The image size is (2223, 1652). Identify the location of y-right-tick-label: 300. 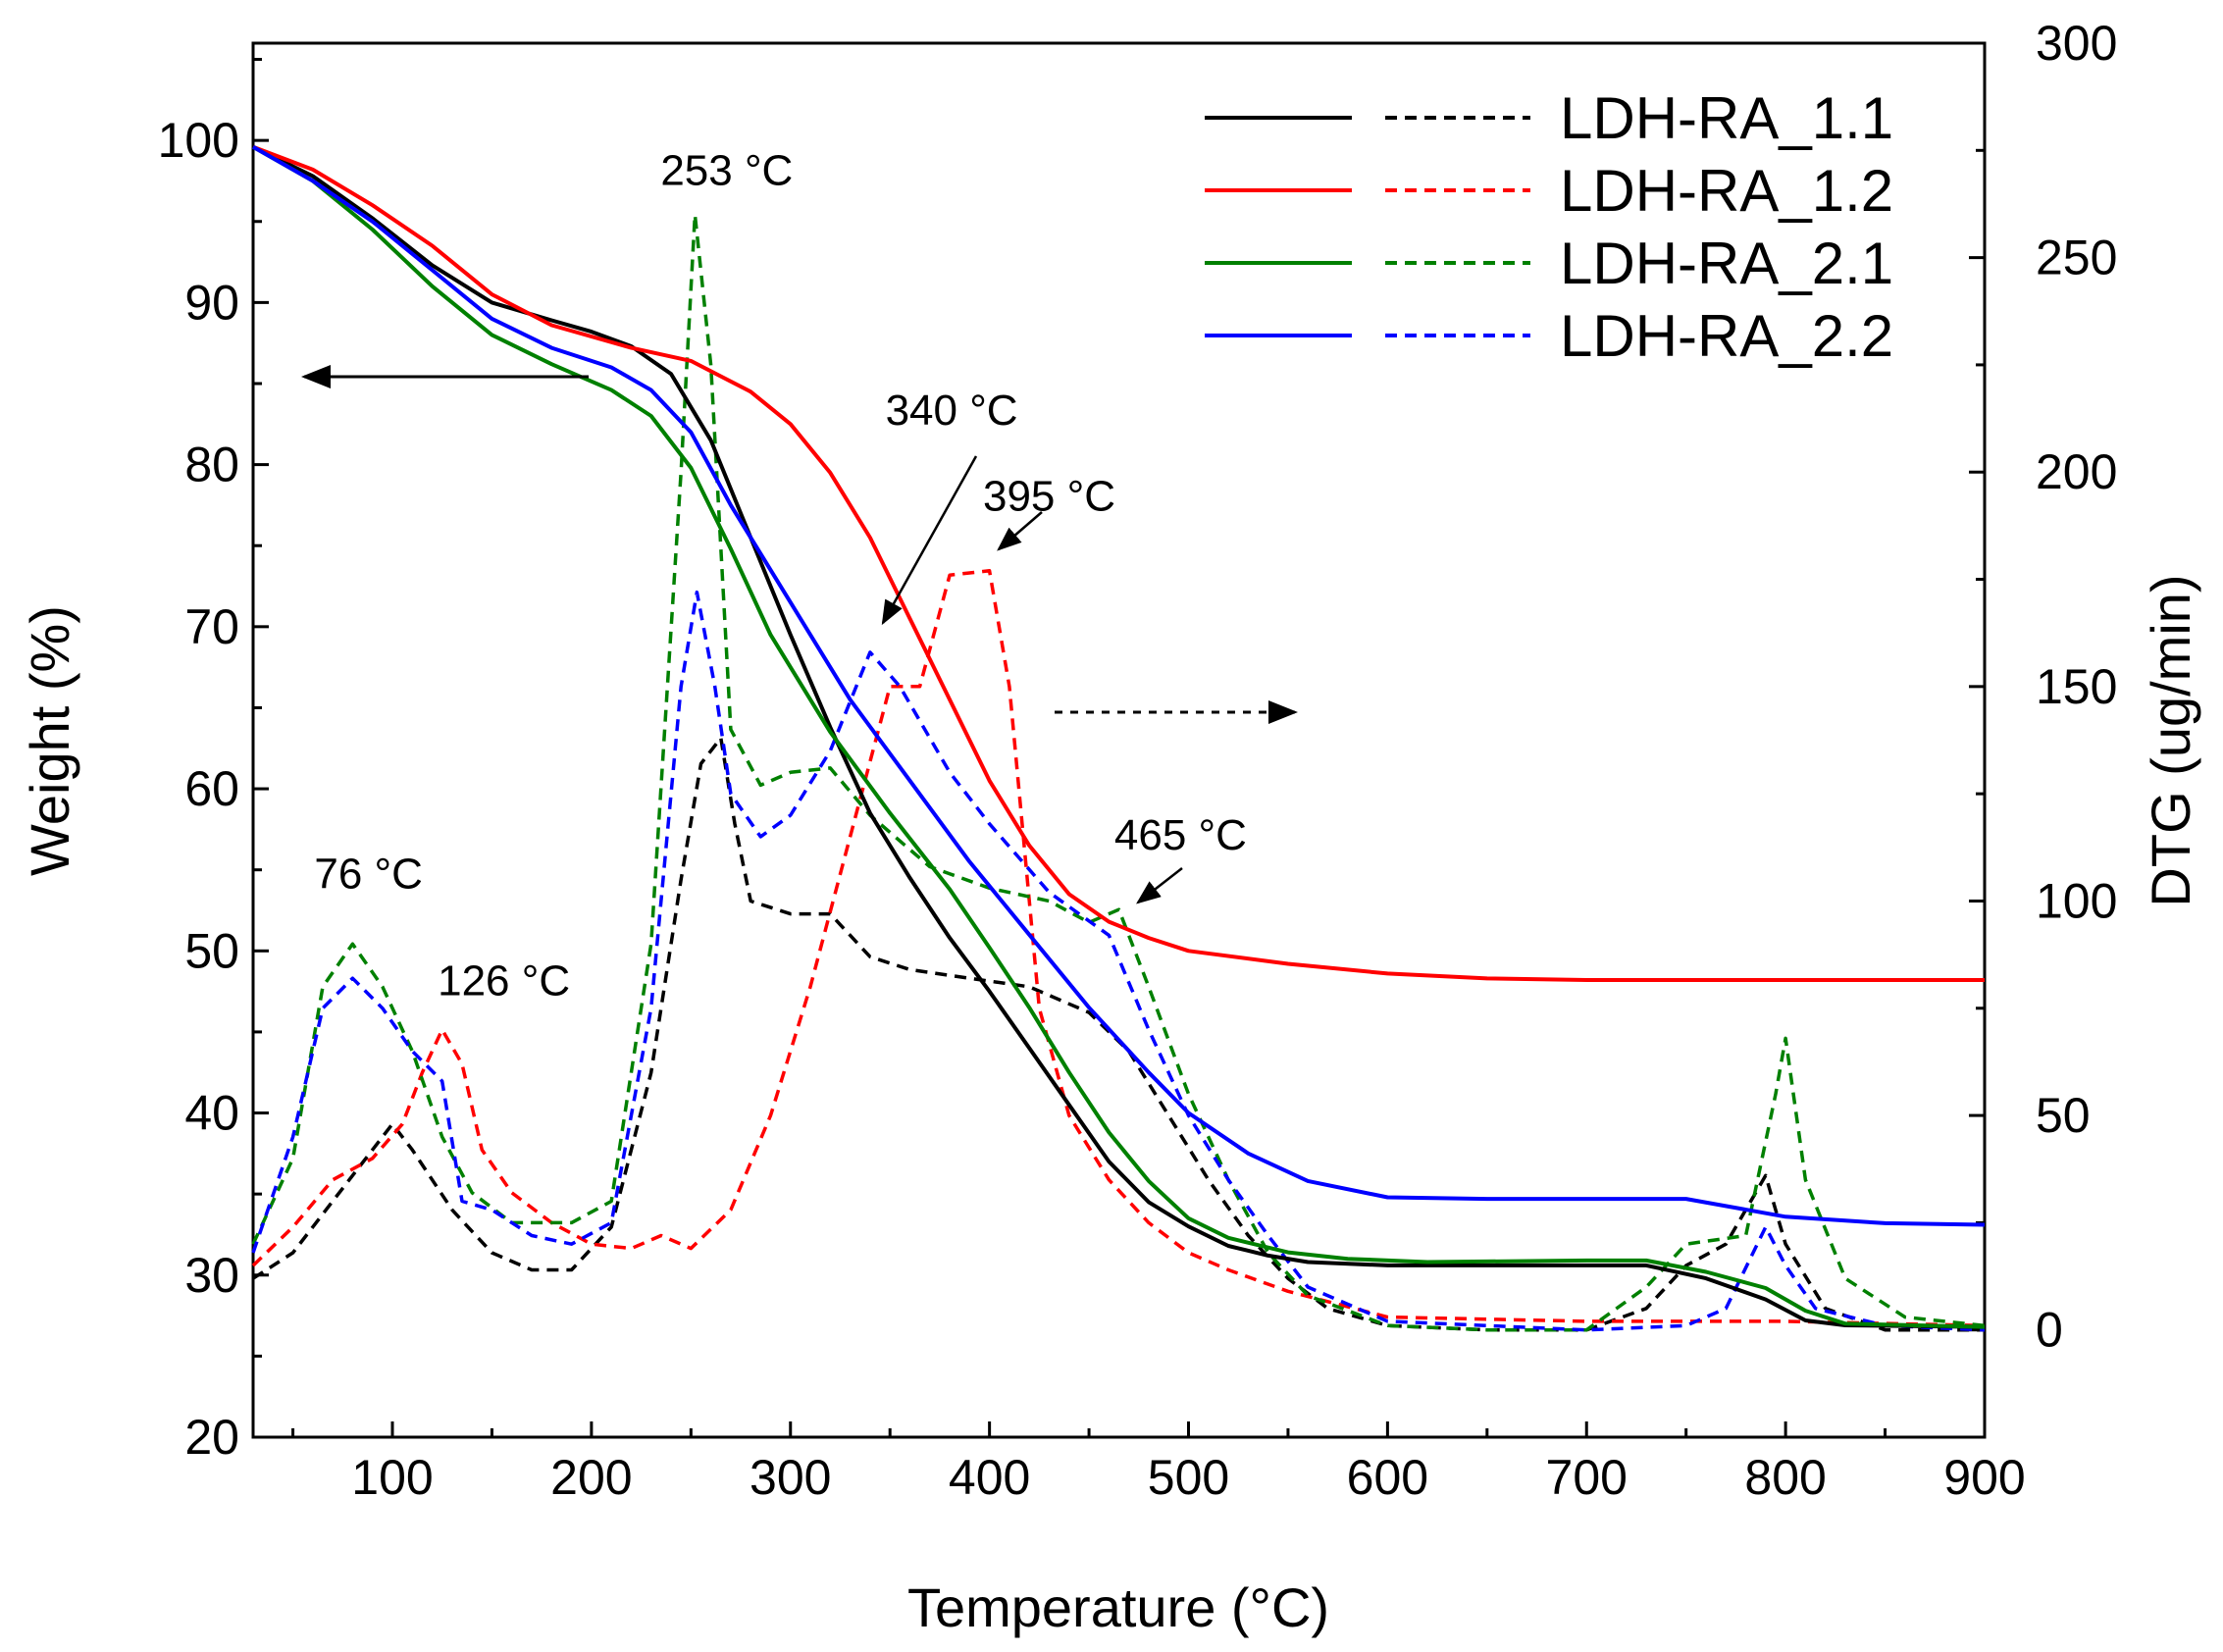
(2076, 43).